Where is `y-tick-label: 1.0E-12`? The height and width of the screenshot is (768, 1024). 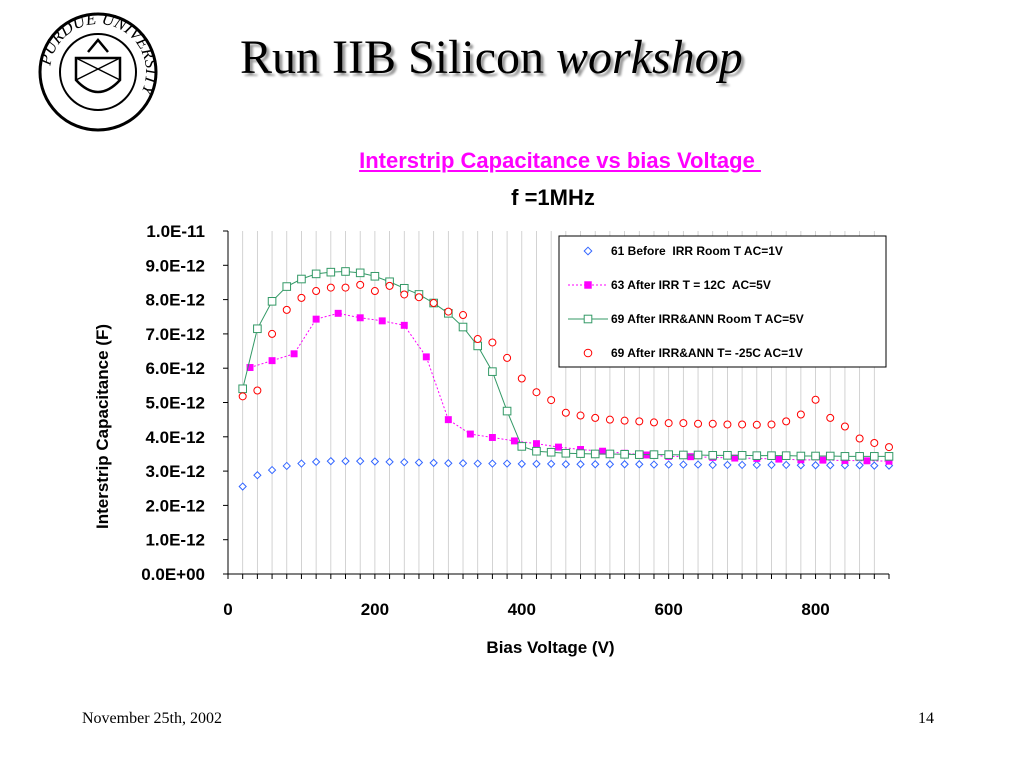 y-tick-label: 1.0E-12 is located at coordinates (175, 540).